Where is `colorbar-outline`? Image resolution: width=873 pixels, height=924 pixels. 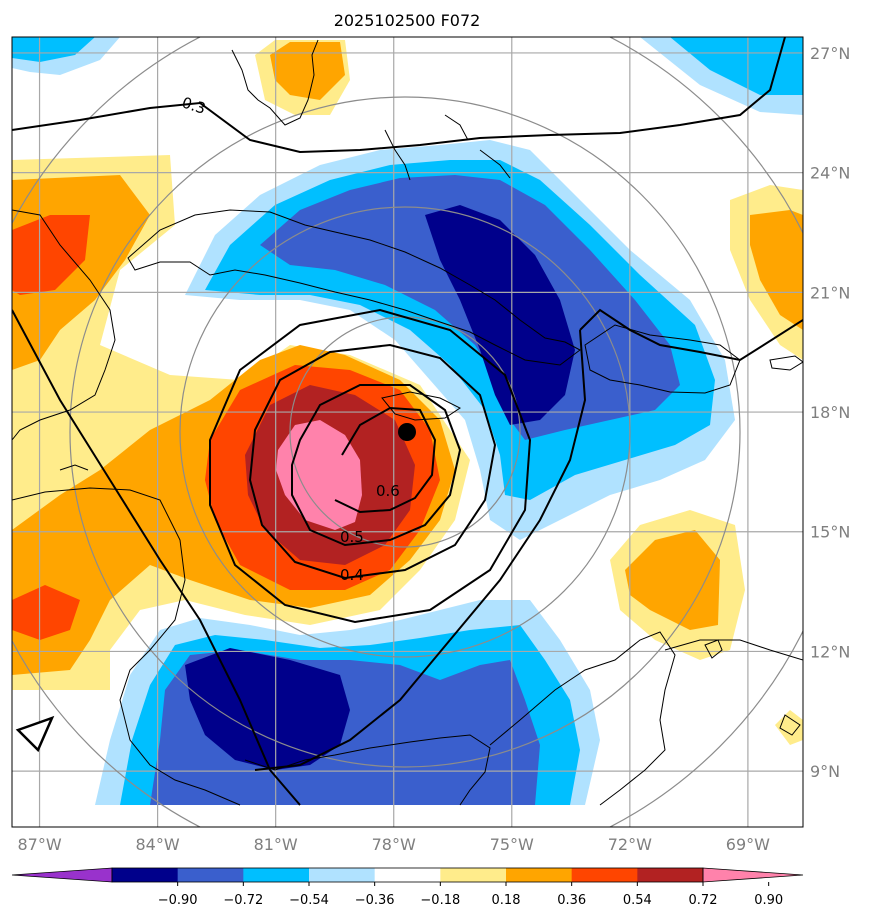
colorbar-outline is located at coordinates (407, 875).